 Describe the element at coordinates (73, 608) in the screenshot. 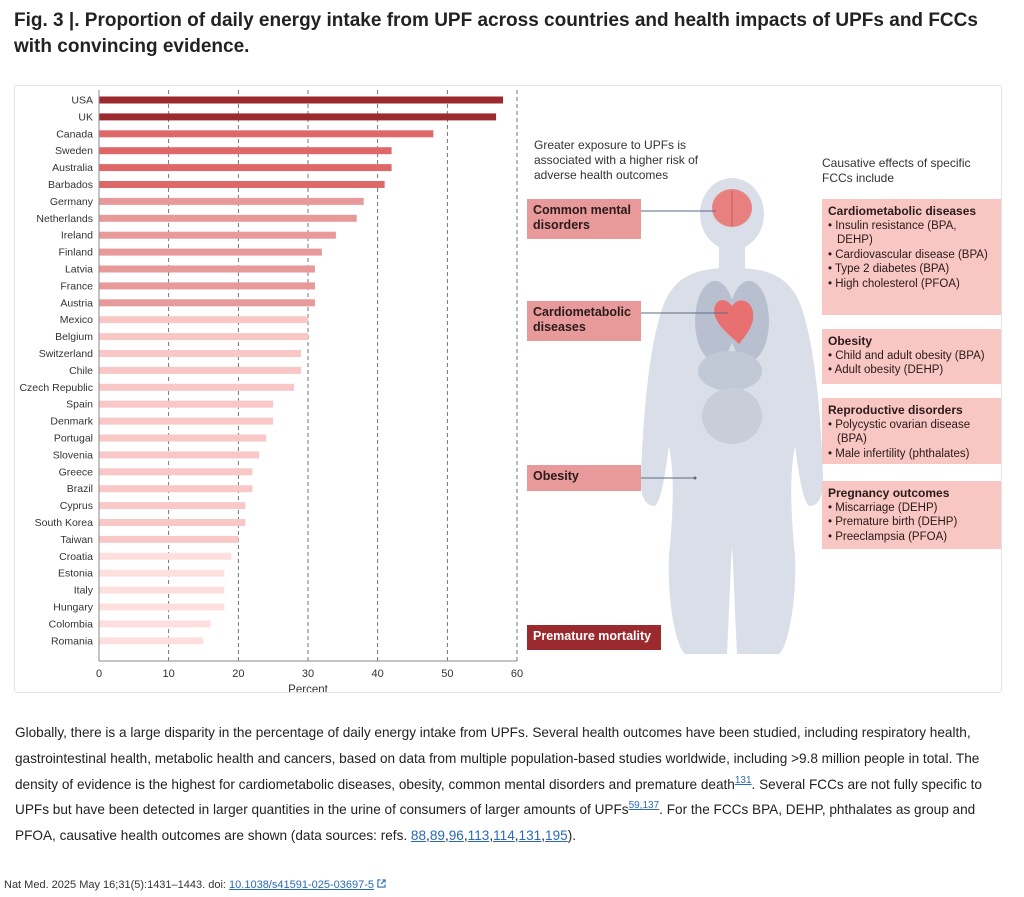

I see `category-label: Hungary` at that location.